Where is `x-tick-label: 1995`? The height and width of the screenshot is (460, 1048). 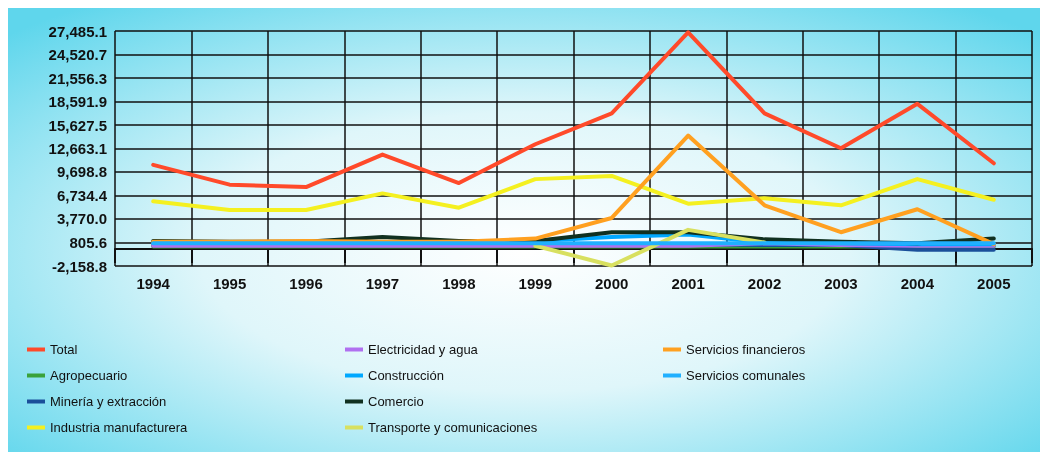
x-tick-label: 1995 is located at coordinates (229, 283).